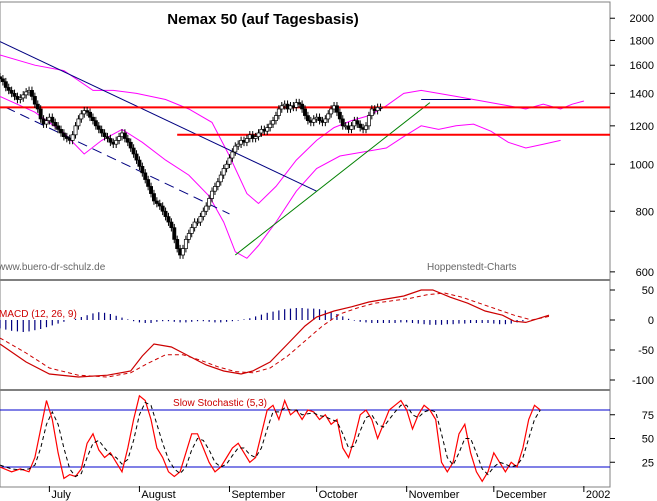  What do you see at coordinates (434, 495) in the screenshot?
I see `x-tick-label: November` at bounding box center [434, 495].